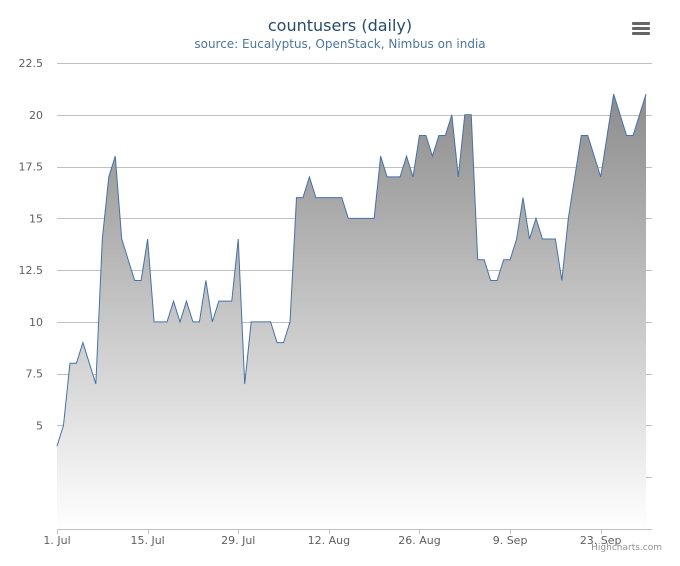  Describe the element at coordinates (510, 540) in the screenshot. I see `x-axis-tick-label: 9. Sep` at that location.